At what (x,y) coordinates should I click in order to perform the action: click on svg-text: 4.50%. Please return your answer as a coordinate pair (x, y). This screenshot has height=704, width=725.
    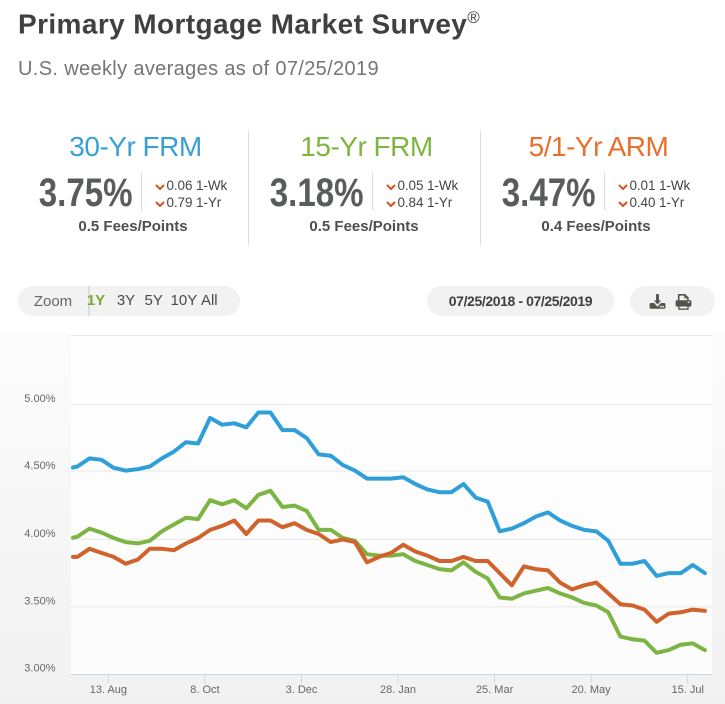
    Looking at the image, I should click on (39, 466).